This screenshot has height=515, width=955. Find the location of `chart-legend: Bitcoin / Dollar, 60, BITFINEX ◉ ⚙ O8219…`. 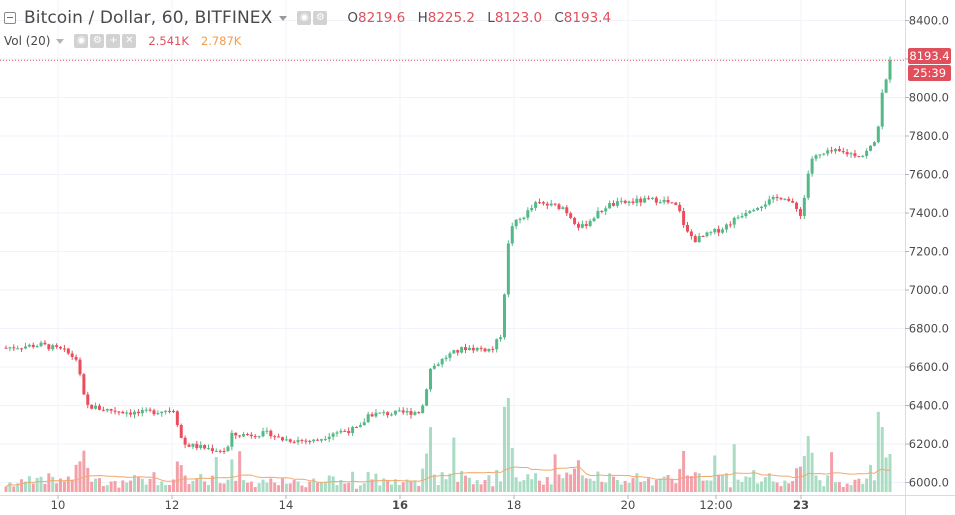

chart-legend: Bitcoin / Dollar, 60, BITFINEX ◉ ⚙ O8219… is located at coordinates (452, 26).